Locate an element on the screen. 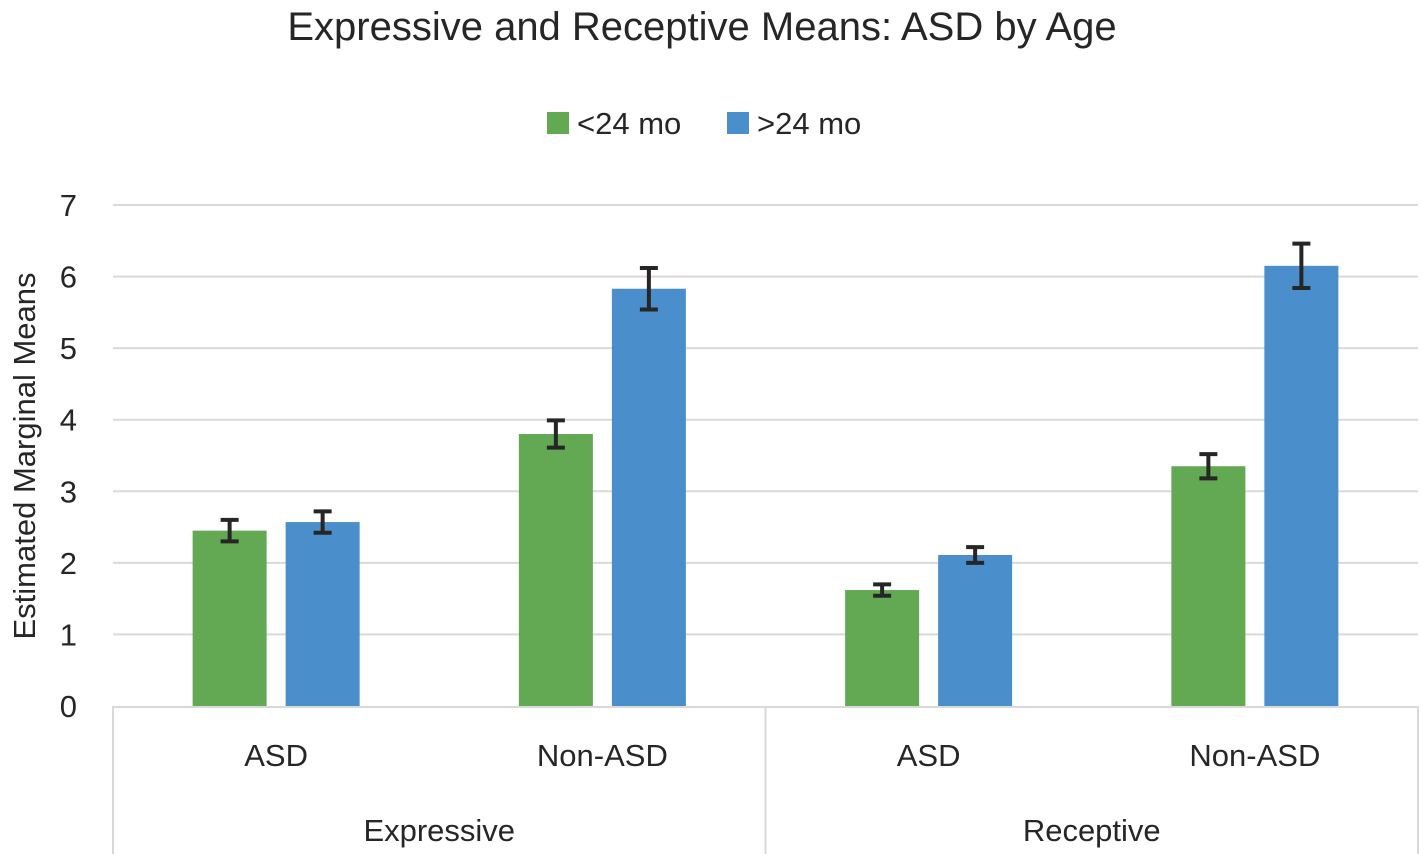 This screenshot has width=1421, height=854. y-axis-ticks: 0 1 2 3 4 5 6 7 is located at coordinates (68, 456).